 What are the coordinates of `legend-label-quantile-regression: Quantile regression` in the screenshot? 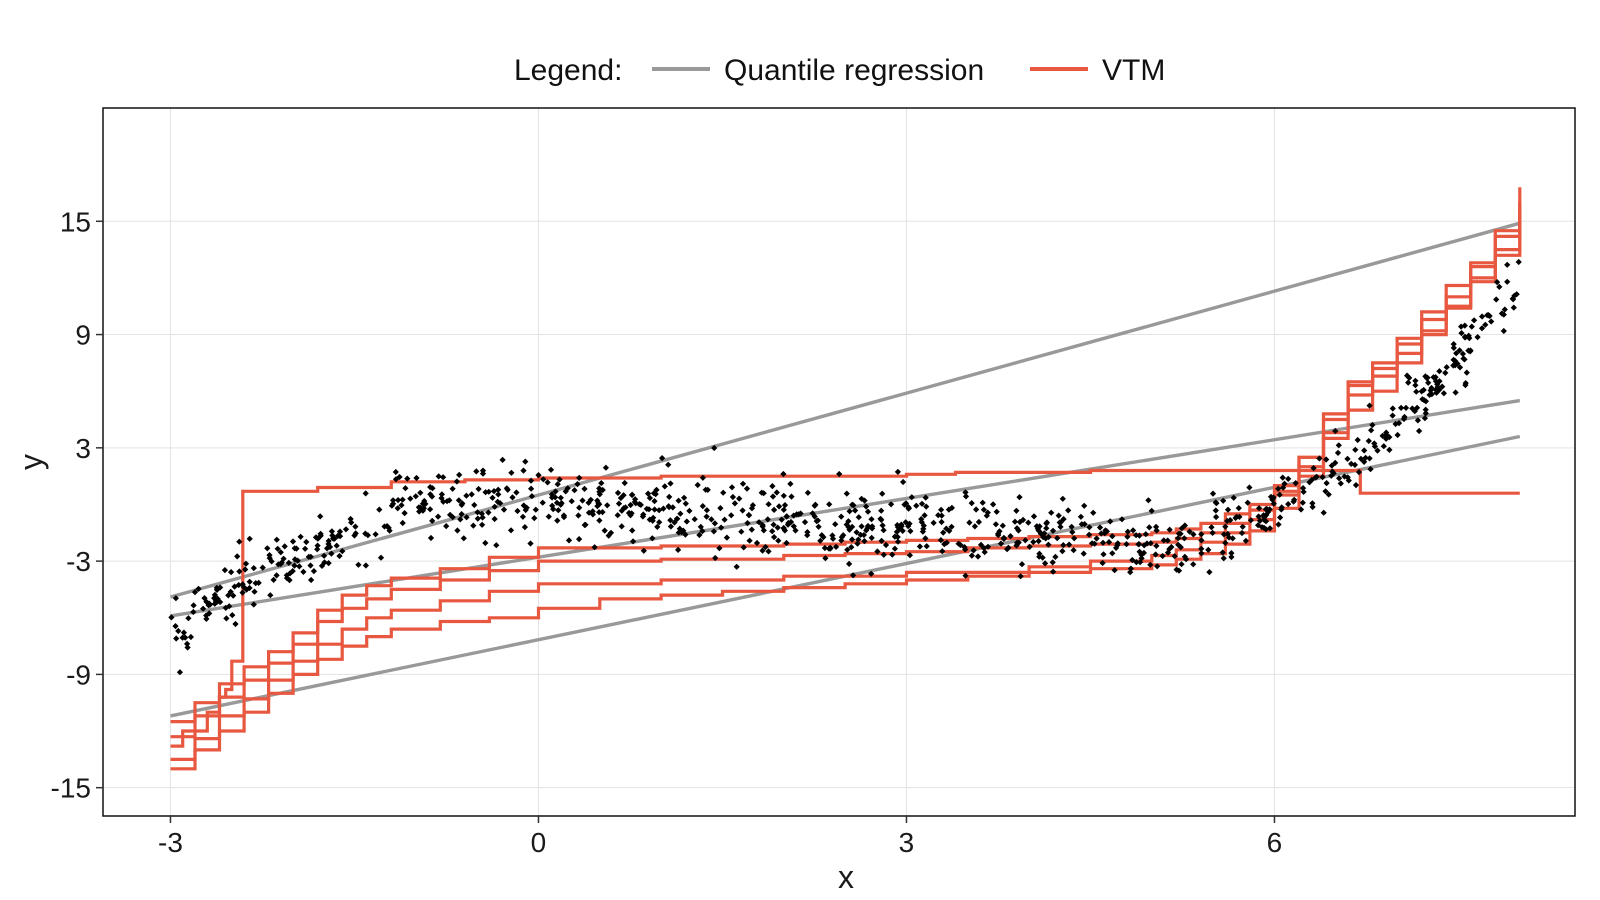 It's located at (854, 70).